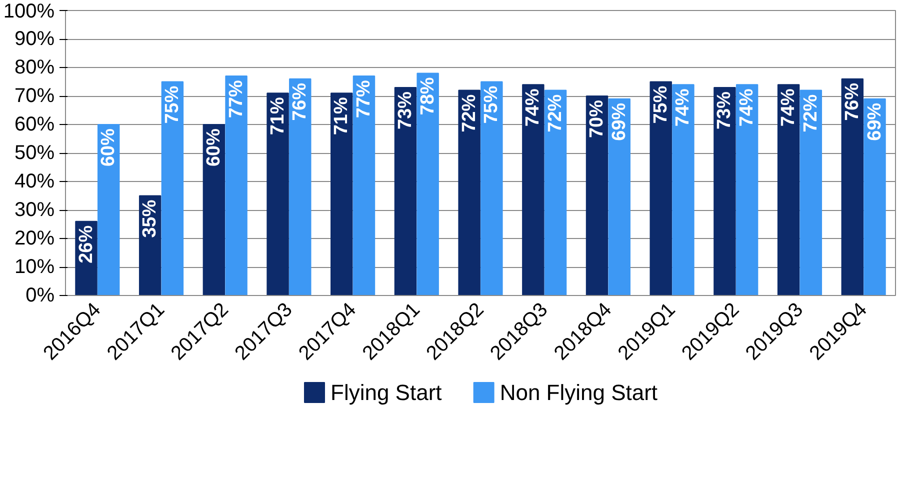 Image resolution: width=912 pixels, height=488 pixels. I want to click on y-tick-label: 100%, so click(29, 11).